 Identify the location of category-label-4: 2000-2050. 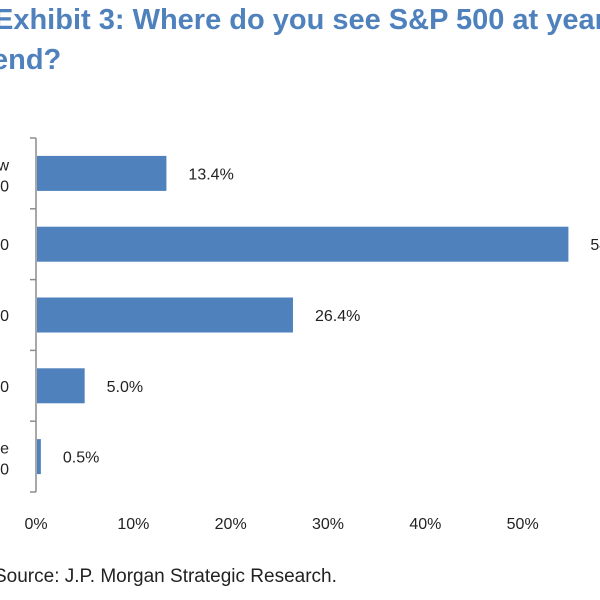
(4, 387).